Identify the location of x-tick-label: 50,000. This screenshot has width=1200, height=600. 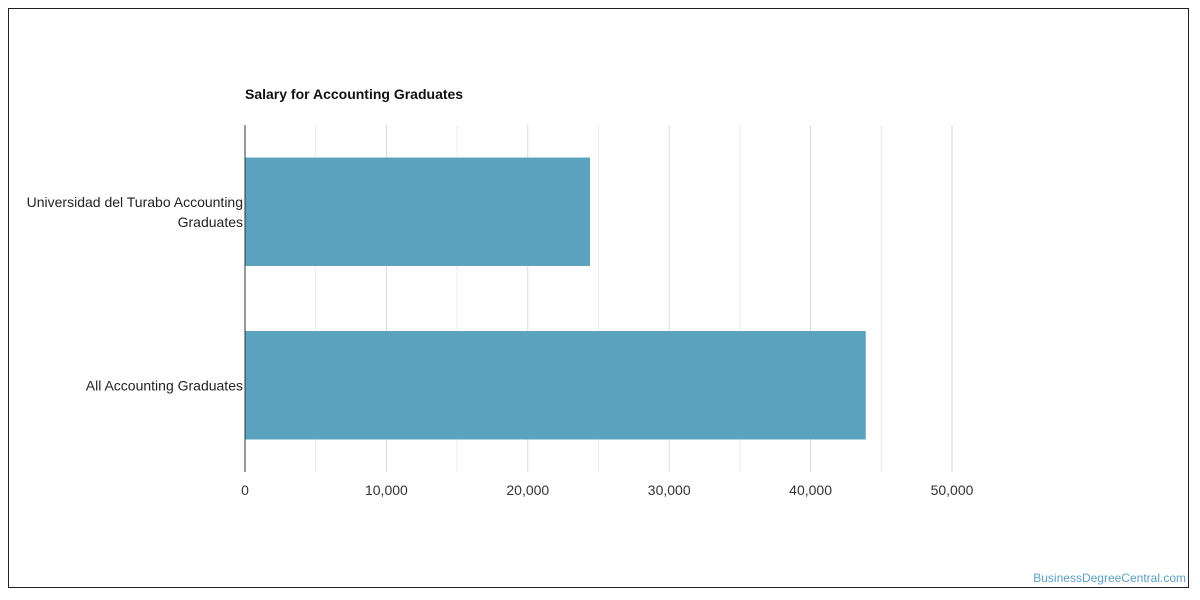
(952, 490).